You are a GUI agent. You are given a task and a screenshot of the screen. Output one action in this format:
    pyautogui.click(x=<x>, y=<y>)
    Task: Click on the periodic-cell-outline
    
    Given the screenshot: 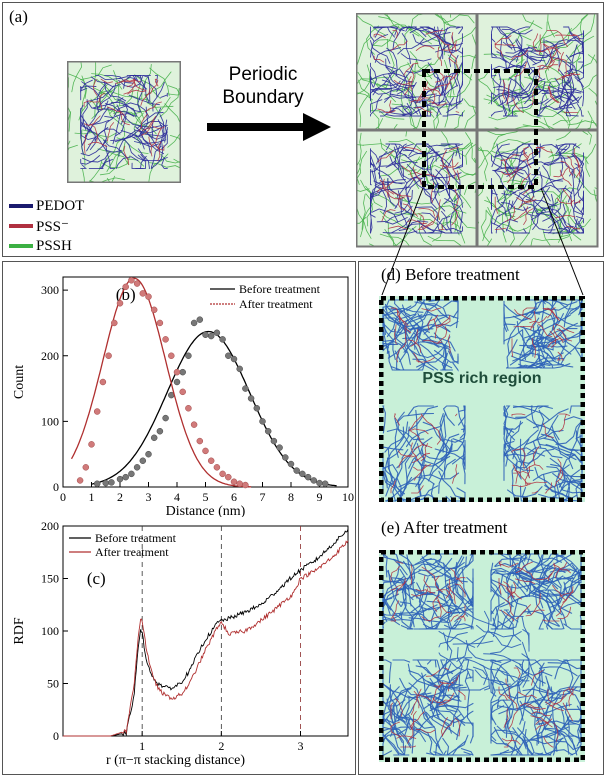 What is the action you would take?
    pyautogui.click(x=480, y=129)
    